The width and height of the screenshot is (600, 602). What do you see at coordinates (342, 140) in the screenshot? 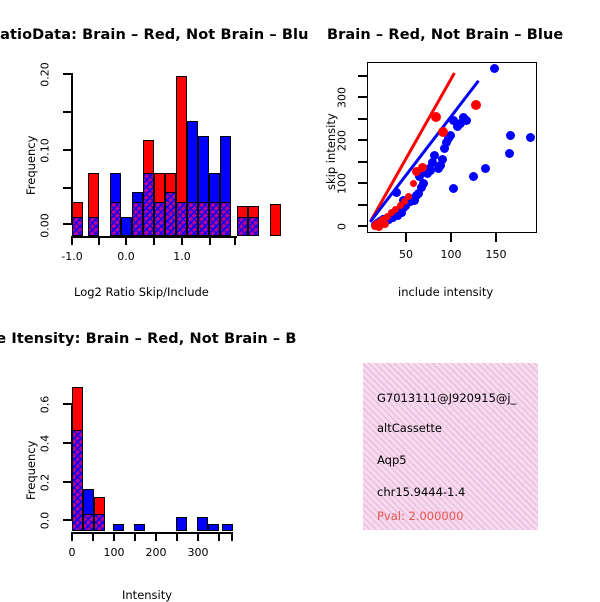
I see `scatter-y-ticklabel-200: 200` at bounding box center [342, 140].